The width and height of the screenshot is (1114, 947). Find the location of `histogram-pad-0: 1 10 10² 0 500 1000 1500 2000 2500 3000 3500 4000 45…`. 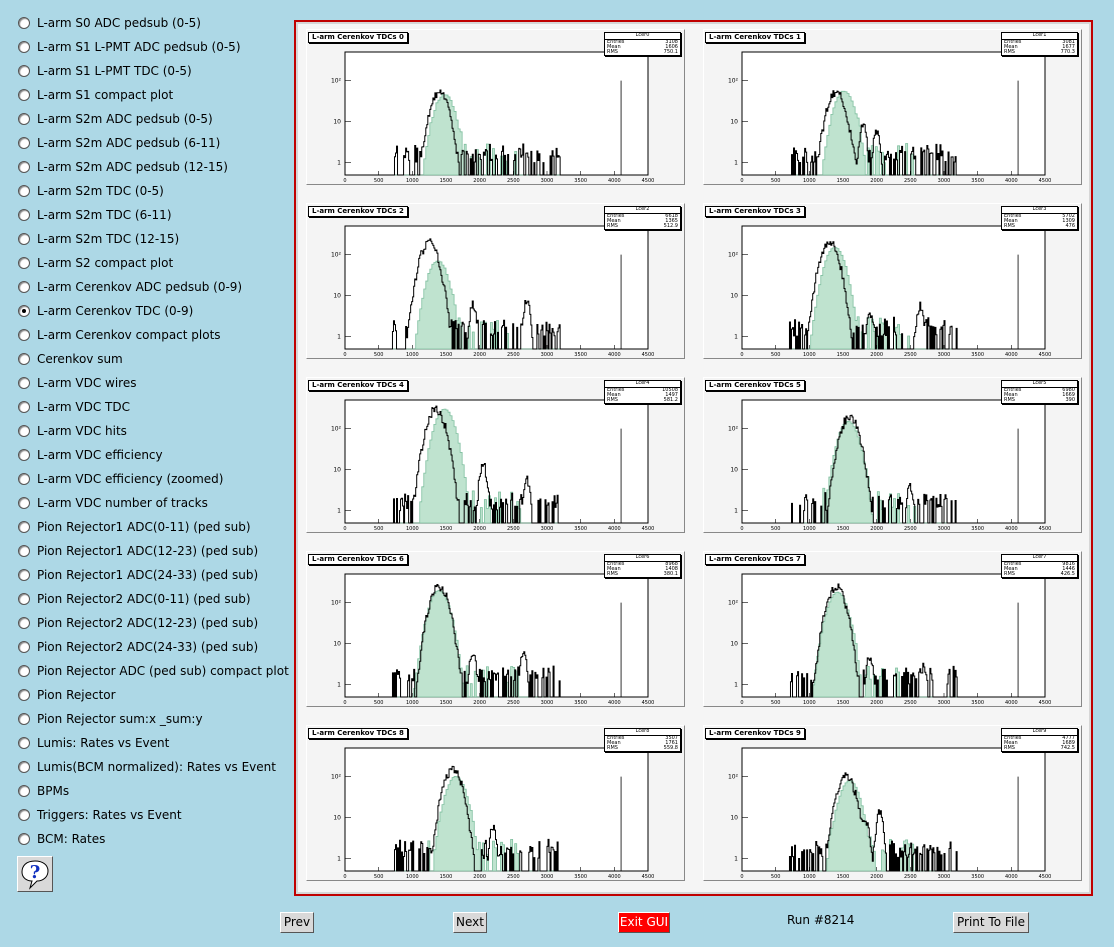

histogram-pad-0: 1 10 10² 0 500 1000 1500 2000 2500 3000 3500 4000 45… is located at coordinates (495, 107).